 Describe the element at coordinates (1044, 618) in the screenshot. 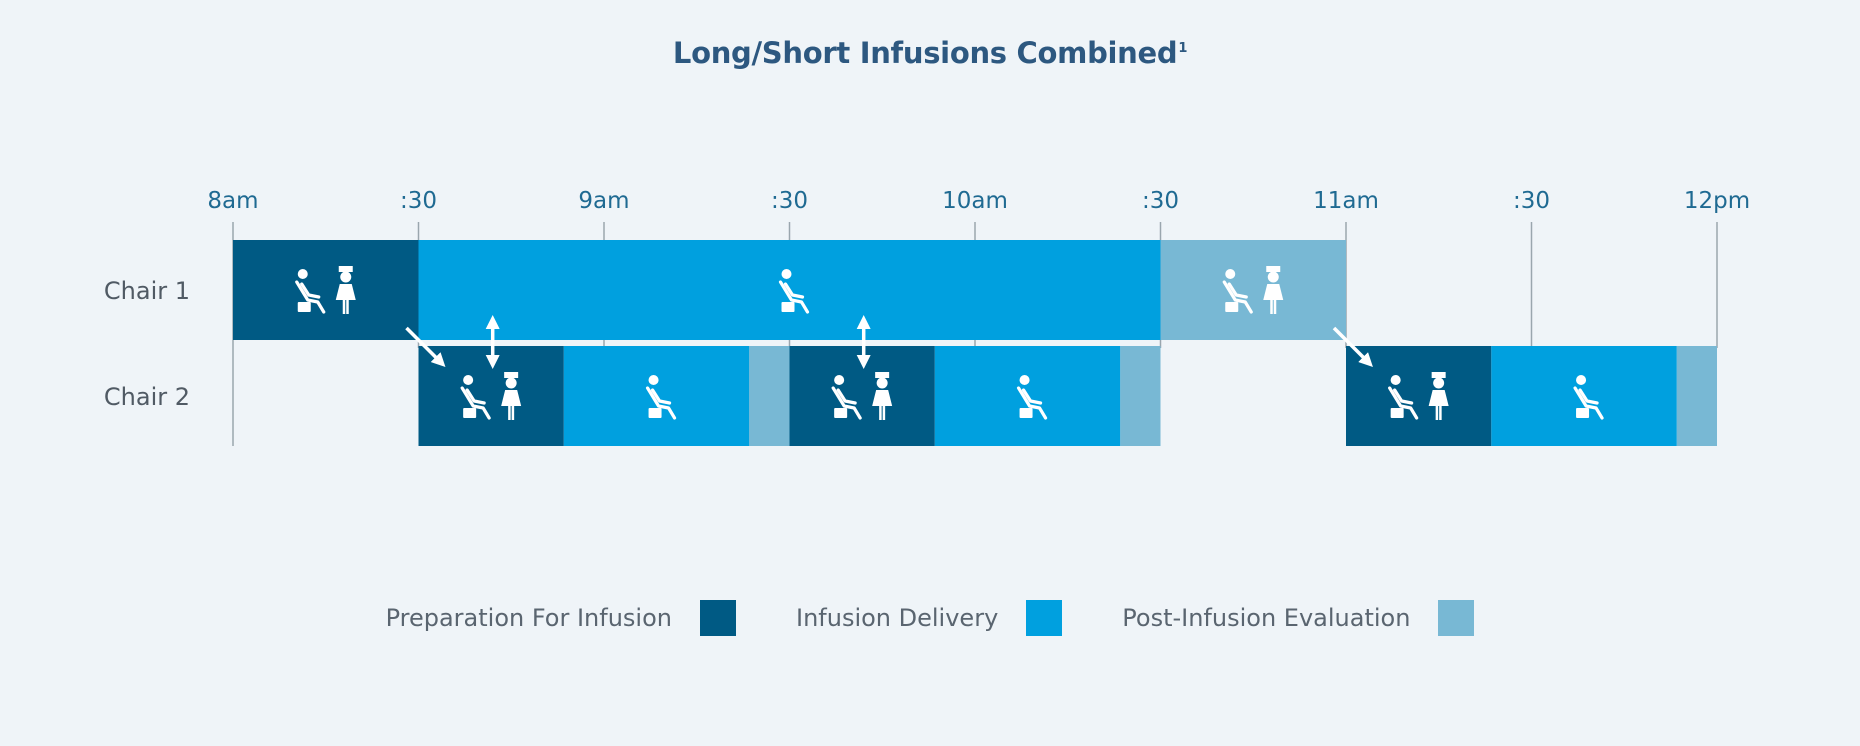

I see `legend-swatch-delivery` at that location.